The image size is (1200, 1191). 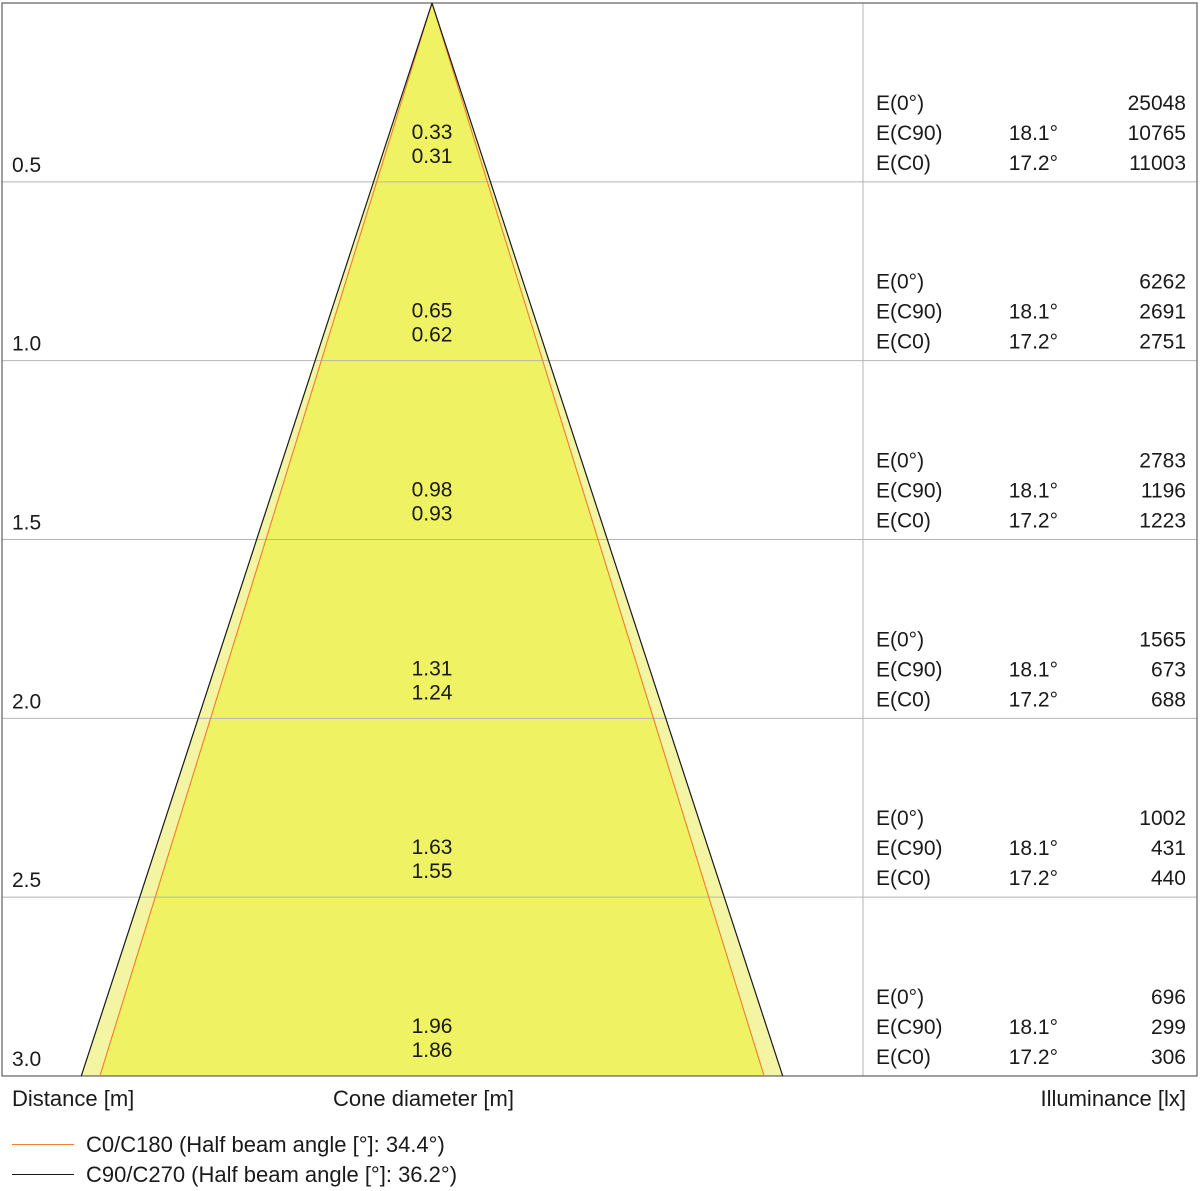 I want to click on ec0-value: 1223, so click(x=1162, y=520).